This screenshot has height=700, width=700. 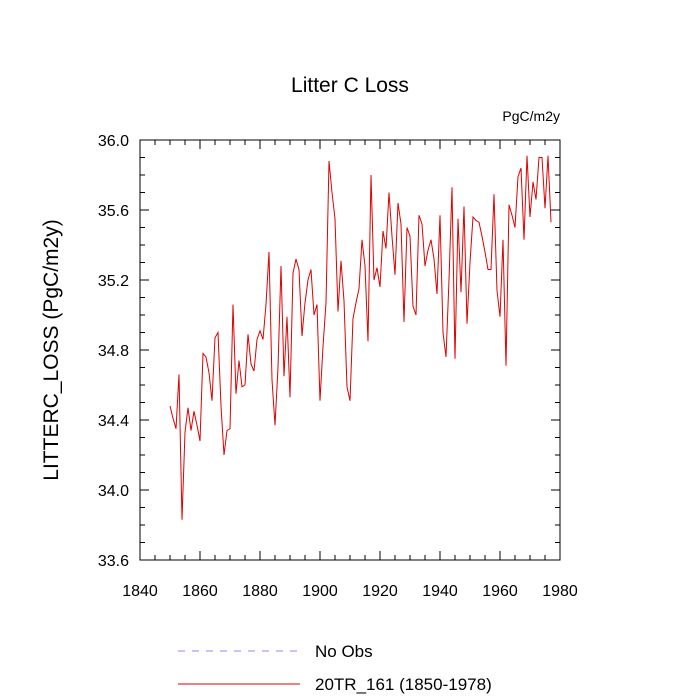 I want to click on x-tick-label: 1920, so click(x=380, y=591).